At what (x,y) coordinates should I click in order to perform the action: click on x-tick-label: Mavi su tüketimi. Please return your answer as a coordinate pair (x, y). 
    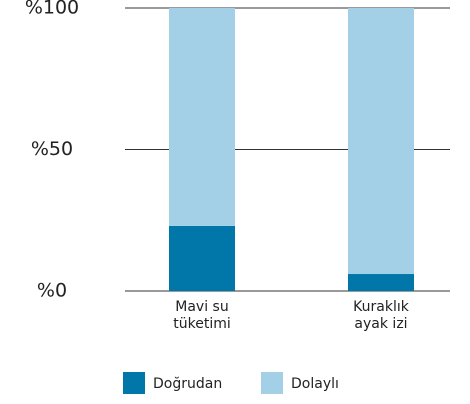
    Looking at the image, I should click on (202, 315).